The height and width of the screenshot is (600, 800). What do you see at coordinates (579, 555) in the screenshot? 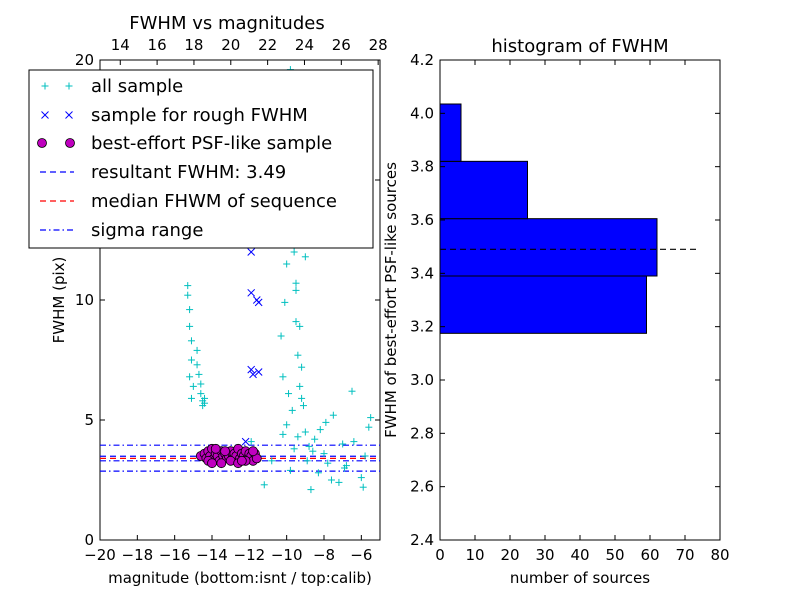
I see `histogram-xtick-label: 40` at bounding box center [579, 555].